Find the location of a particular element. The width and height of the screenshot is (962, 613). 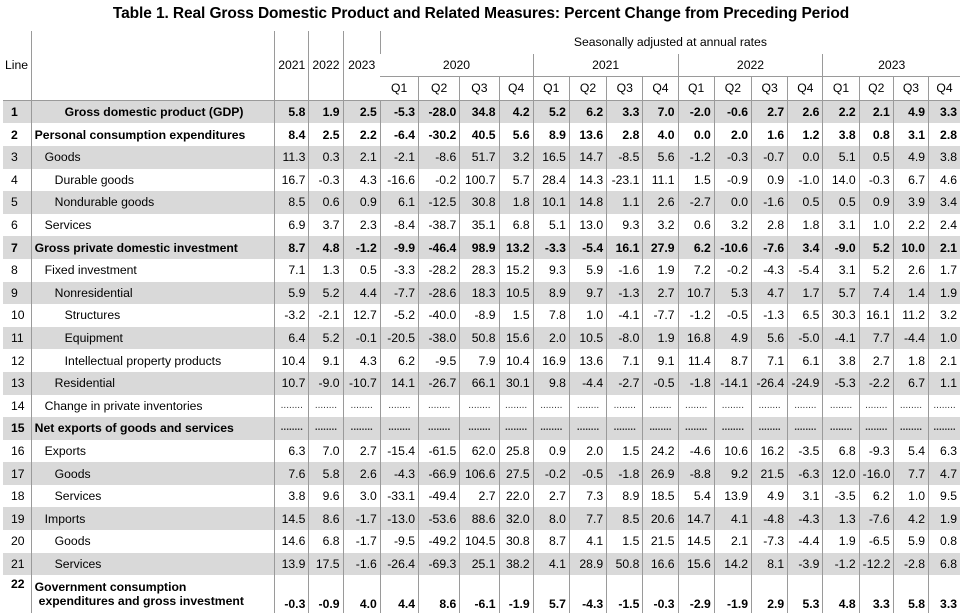

value-cell: -5.3 is located at coordinates (399, 112).